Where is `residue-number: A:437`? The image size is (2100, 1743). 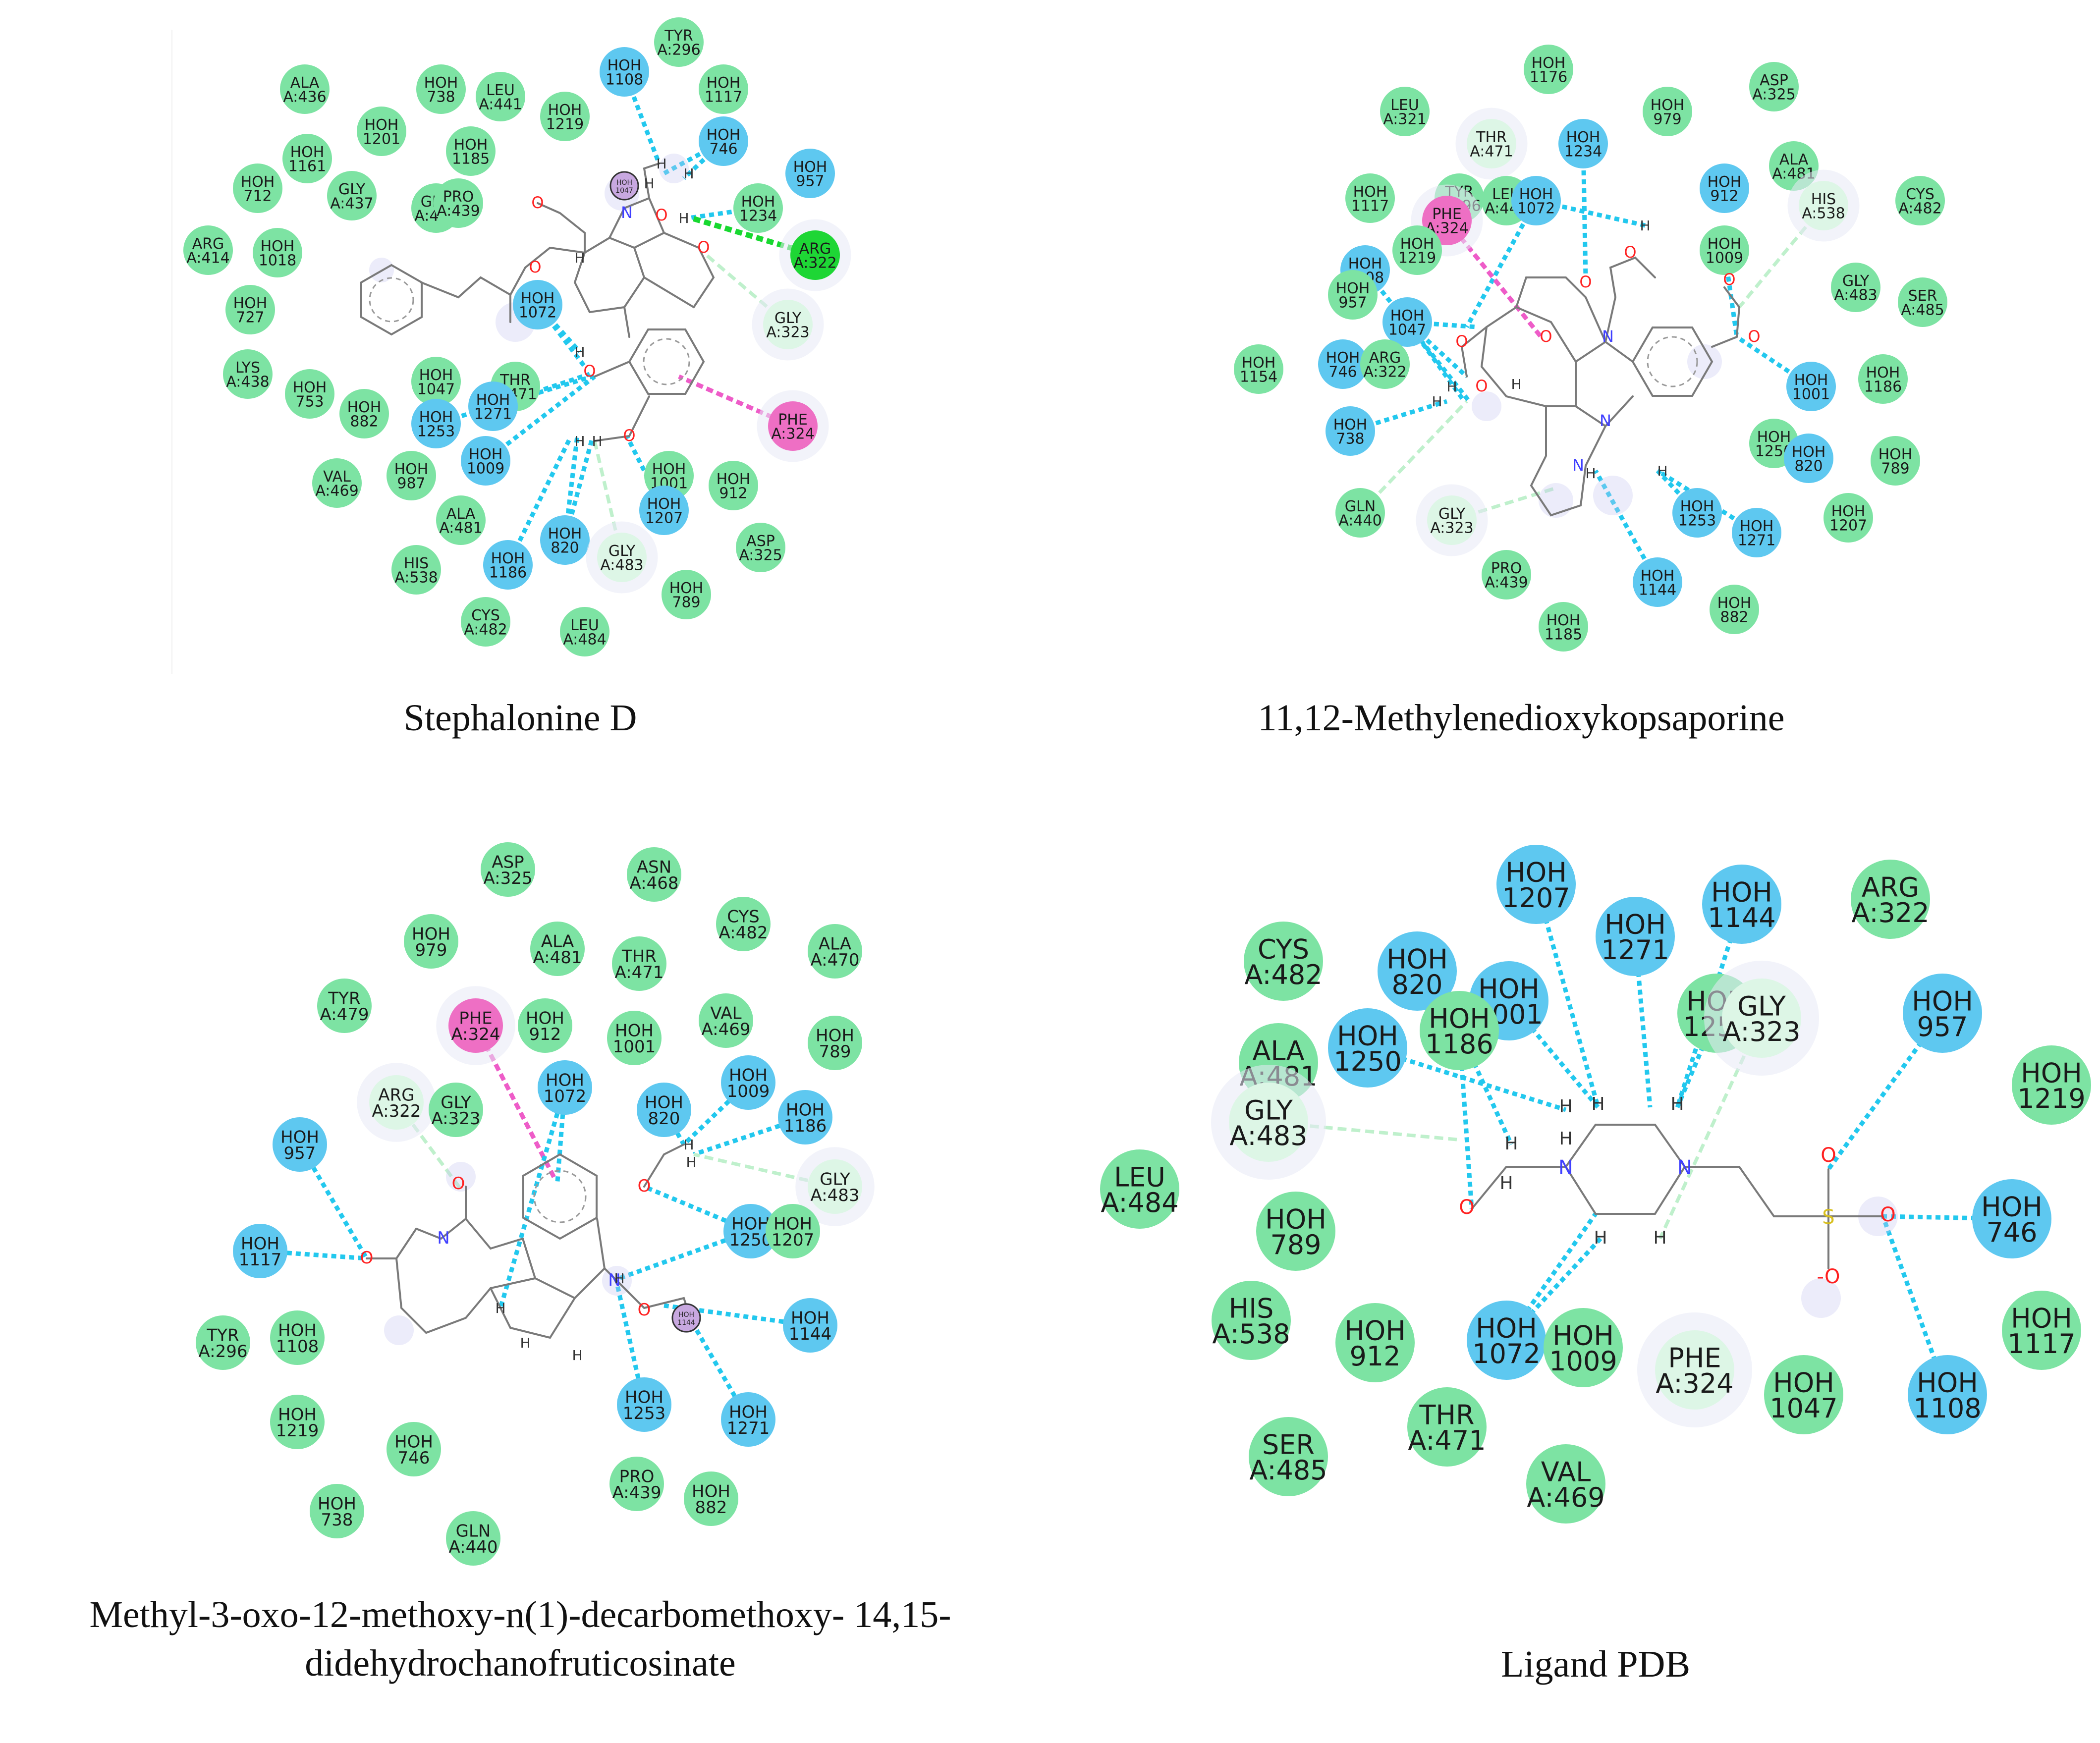
residue-number: A:437 is located at coordinates (351, 204).